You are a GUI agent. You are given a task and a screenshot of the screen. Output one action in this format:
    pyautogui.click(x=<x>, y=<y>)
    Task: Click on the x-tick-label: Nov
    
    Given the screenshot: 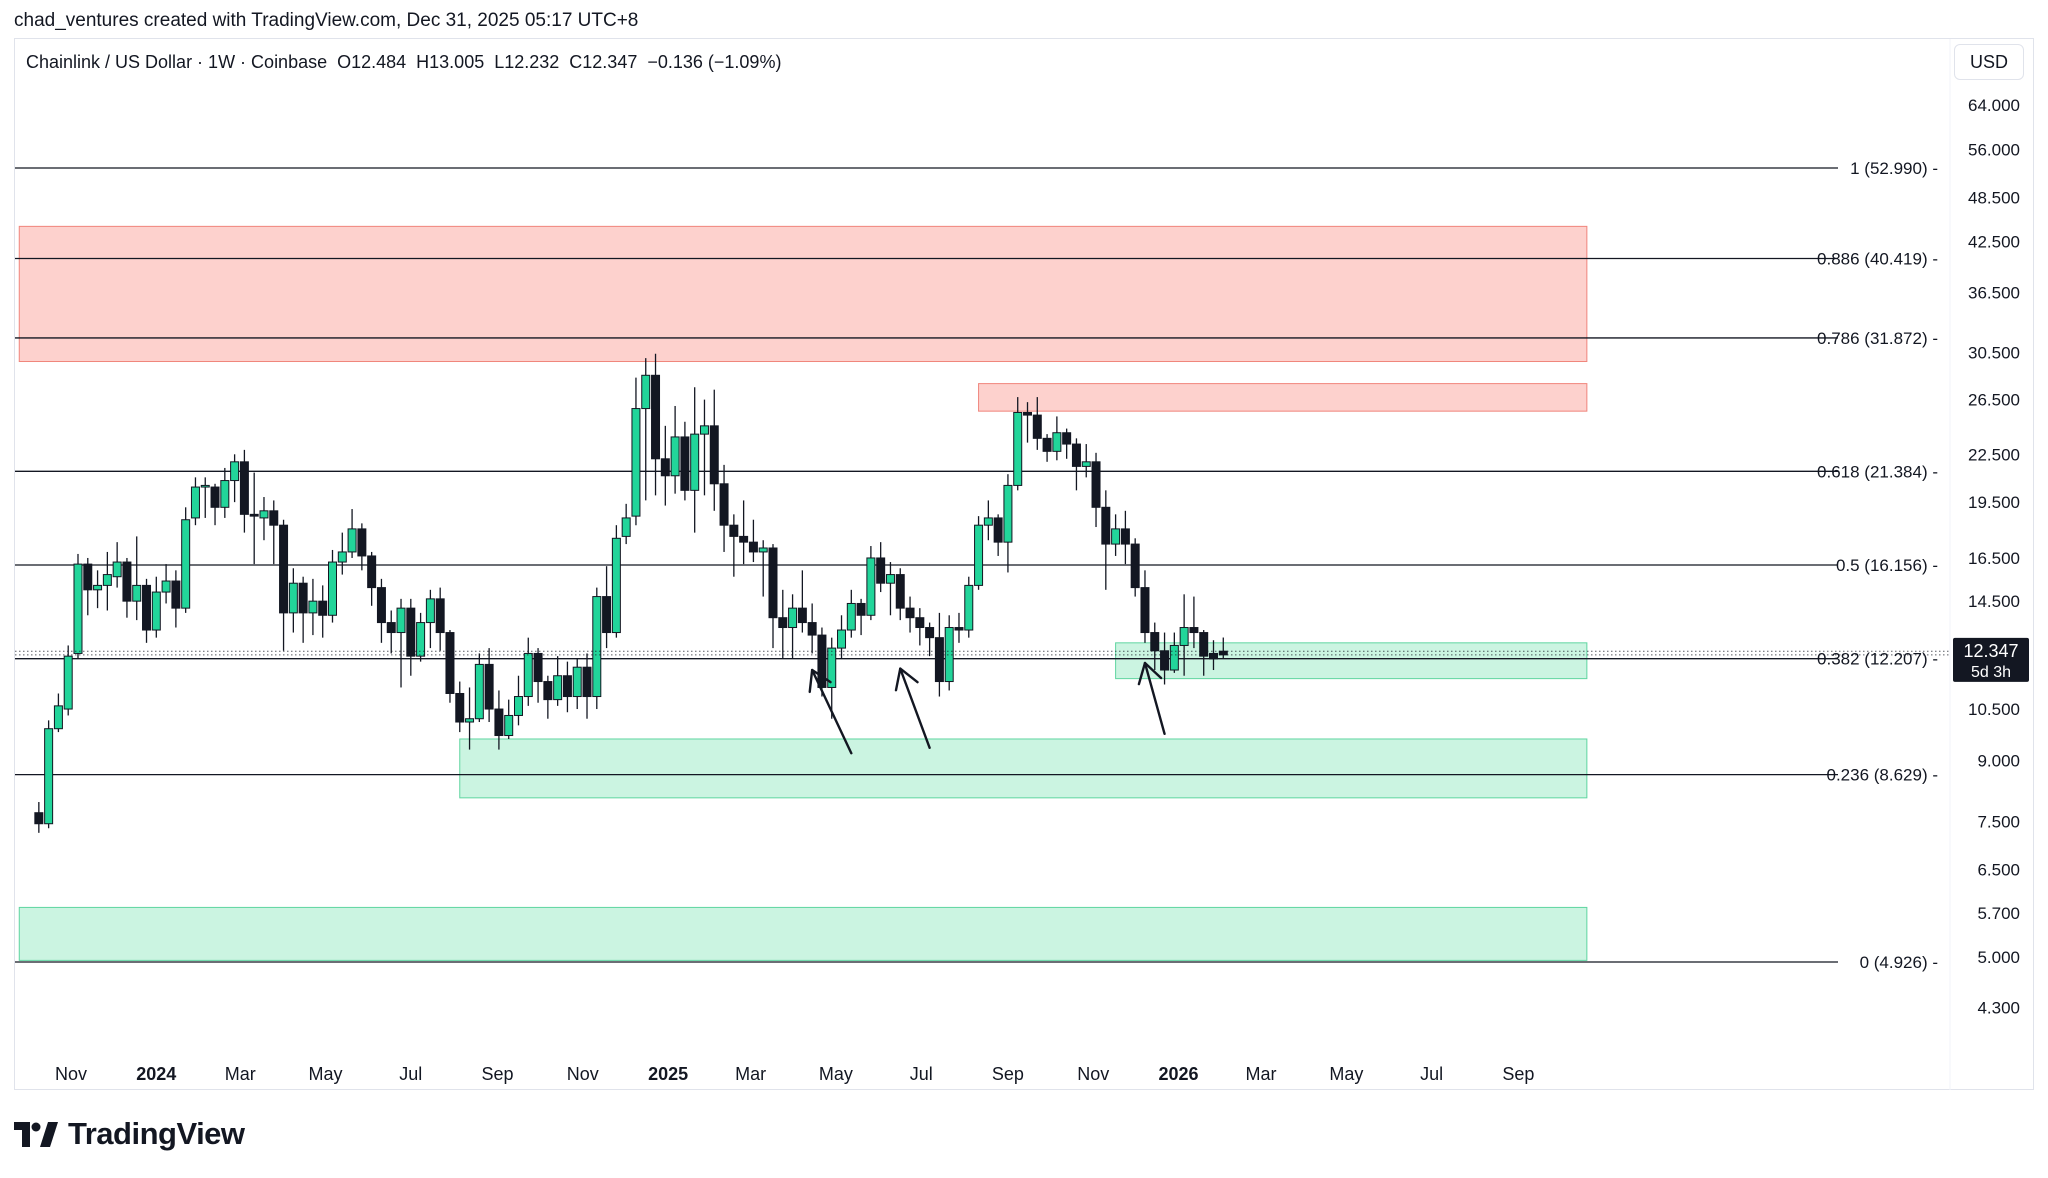 What is the action you would take?
    pyautogui.click(x=71, y=1074)
    